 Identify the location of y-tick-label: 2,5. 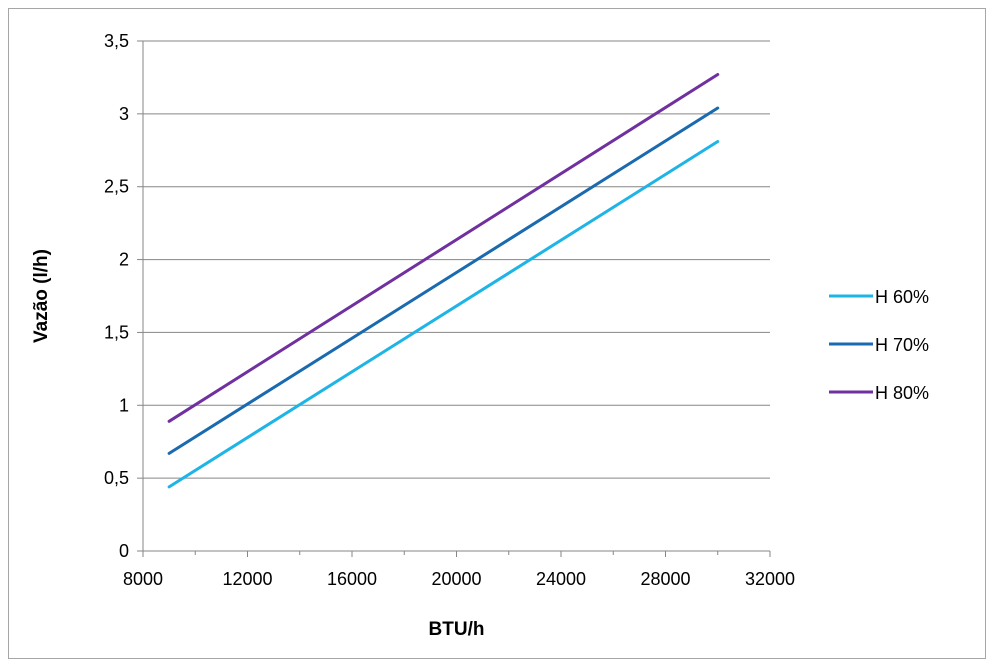
(116, 187).